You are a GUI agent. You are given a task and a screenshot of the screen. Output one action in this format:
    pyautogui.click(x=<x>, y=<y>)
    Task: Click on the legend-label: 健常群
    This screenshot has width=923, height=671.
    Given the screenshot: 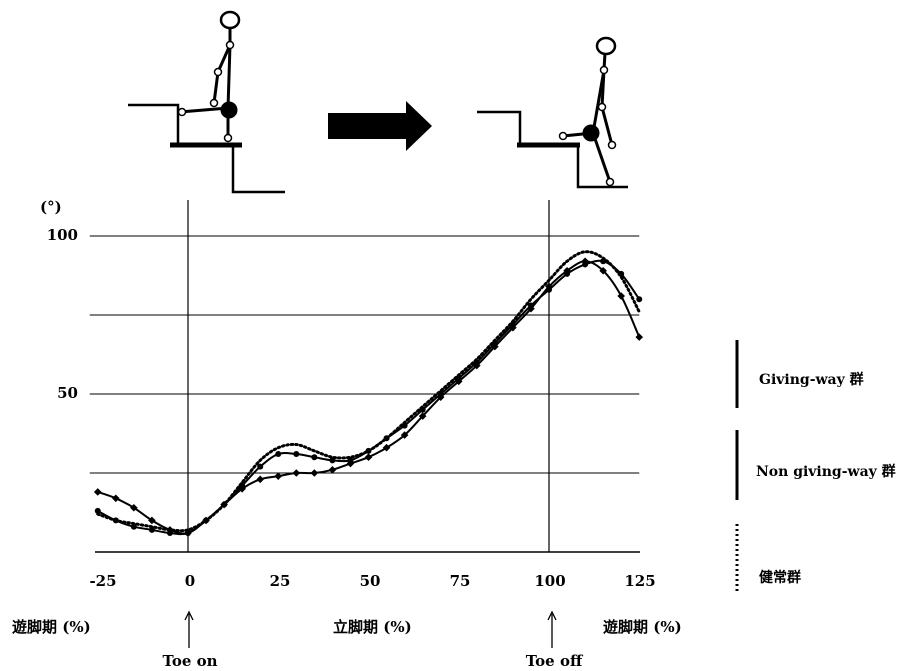 What is the action you would take?
    pyautogui.click(x=780, y=577)
    